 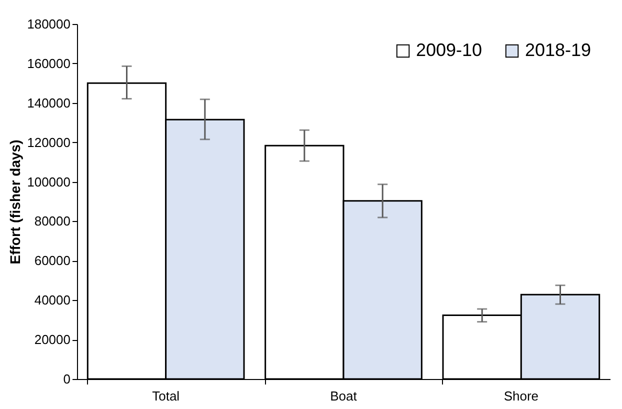 What do you see at coordinates (48, 63) in the screenshot?
I see `y-tick-label: 160000` at bounding box center [48, 63].